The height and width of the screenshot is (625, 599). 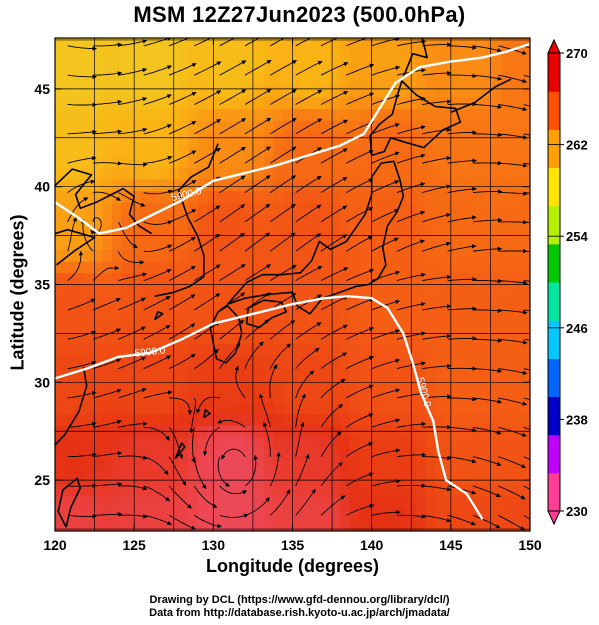 I want to click on coastline, so click(x=415, y=58).